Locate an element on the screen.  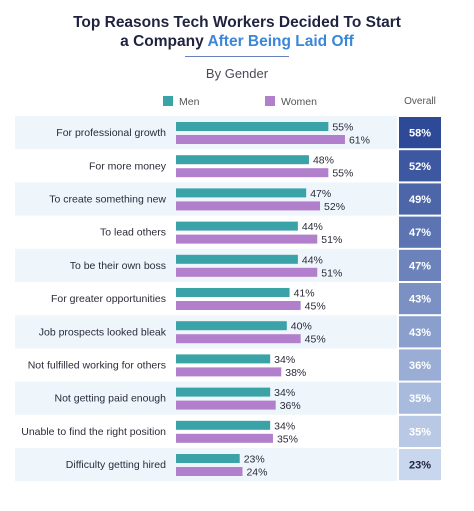
legend-swatch-men is located at coordinates (168, 101).